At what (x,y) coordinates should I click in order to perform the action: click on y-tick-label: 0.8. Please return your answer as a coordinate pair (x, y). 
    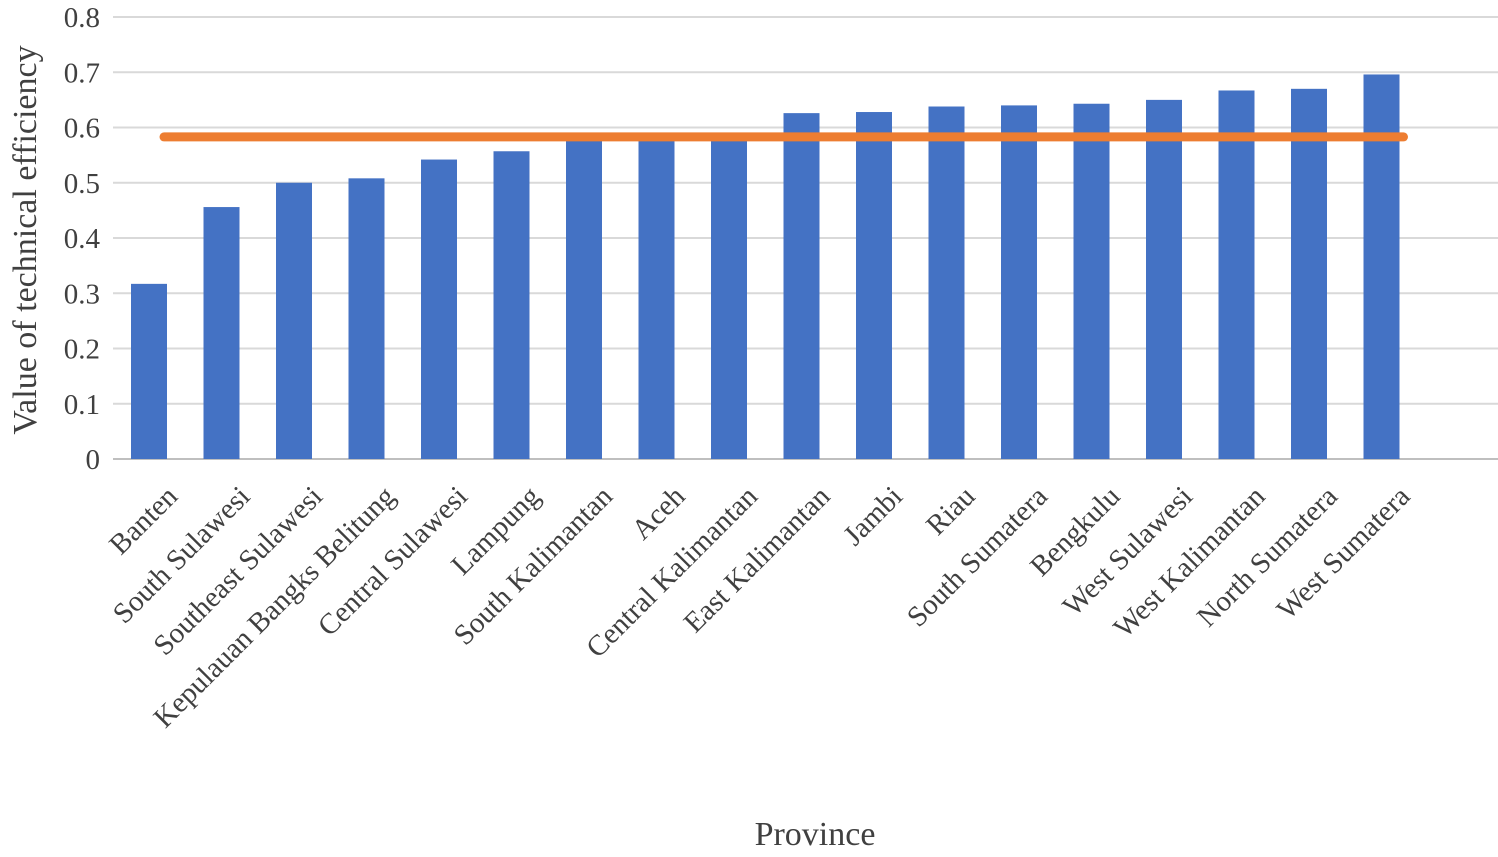
    Looking at the image, I should click on (82, 18).